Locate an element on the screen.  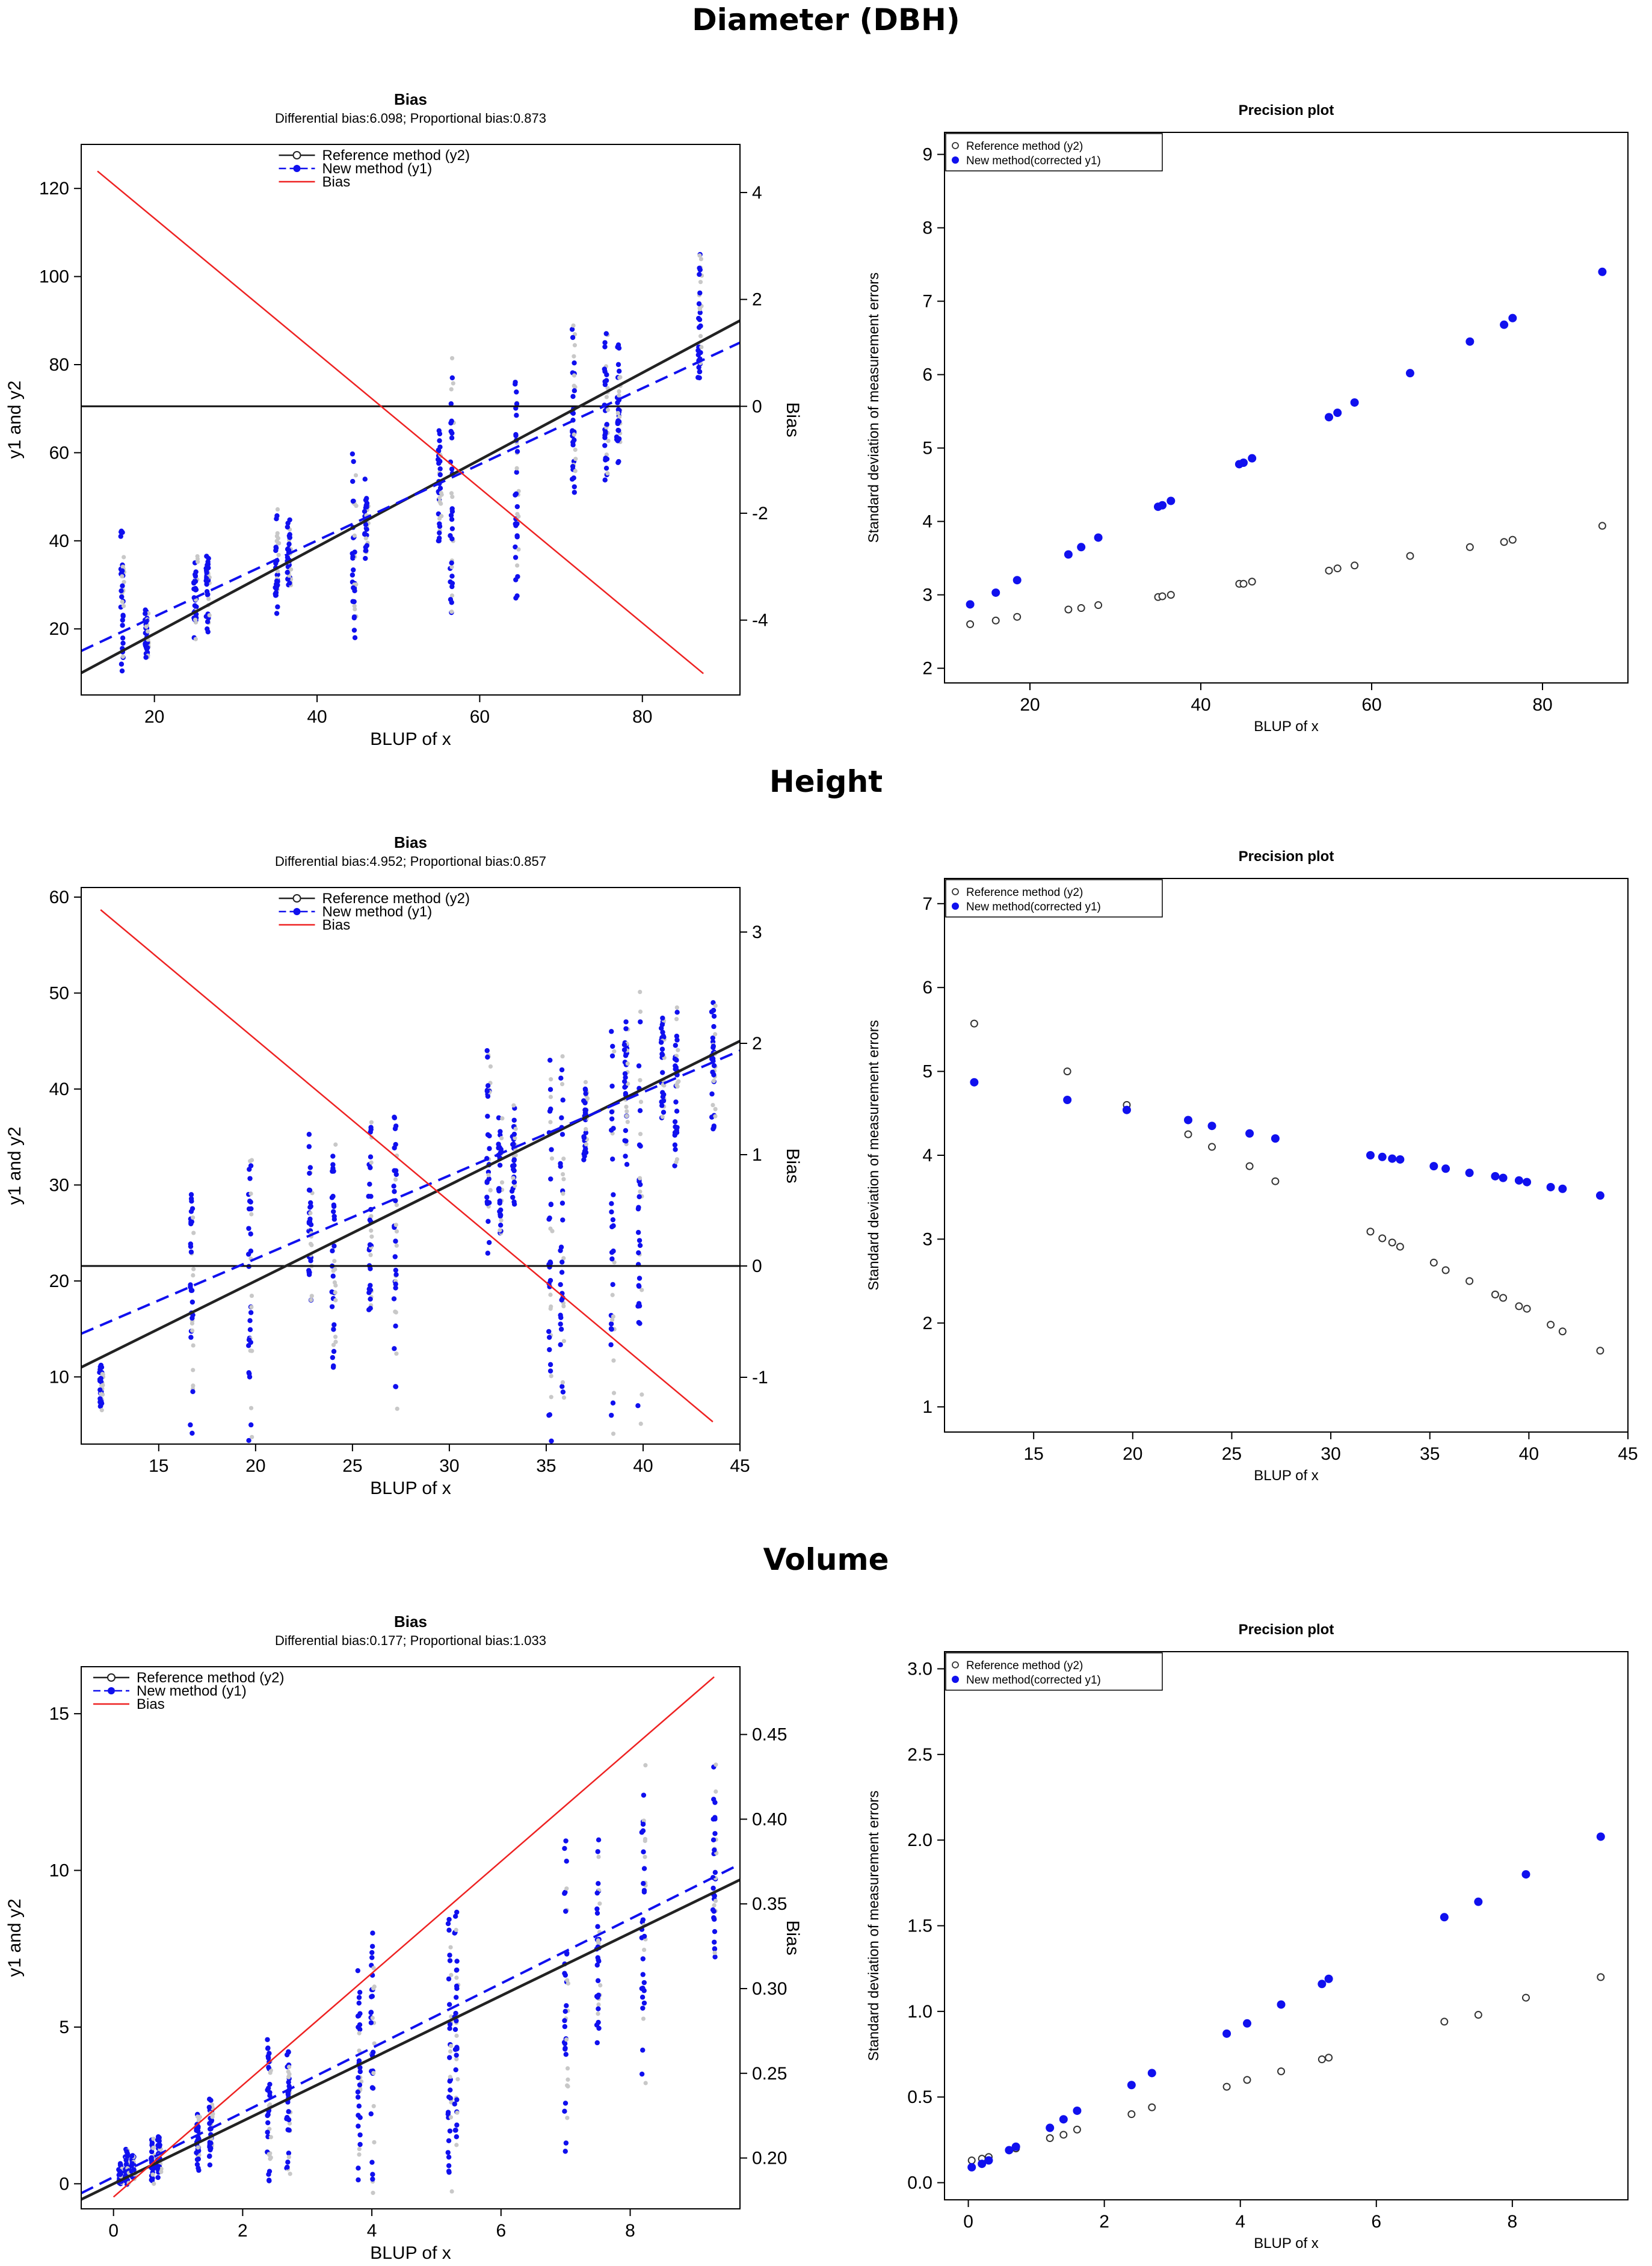
legend-label: New method(corrected y1) is located at coordinates (1033, 161).